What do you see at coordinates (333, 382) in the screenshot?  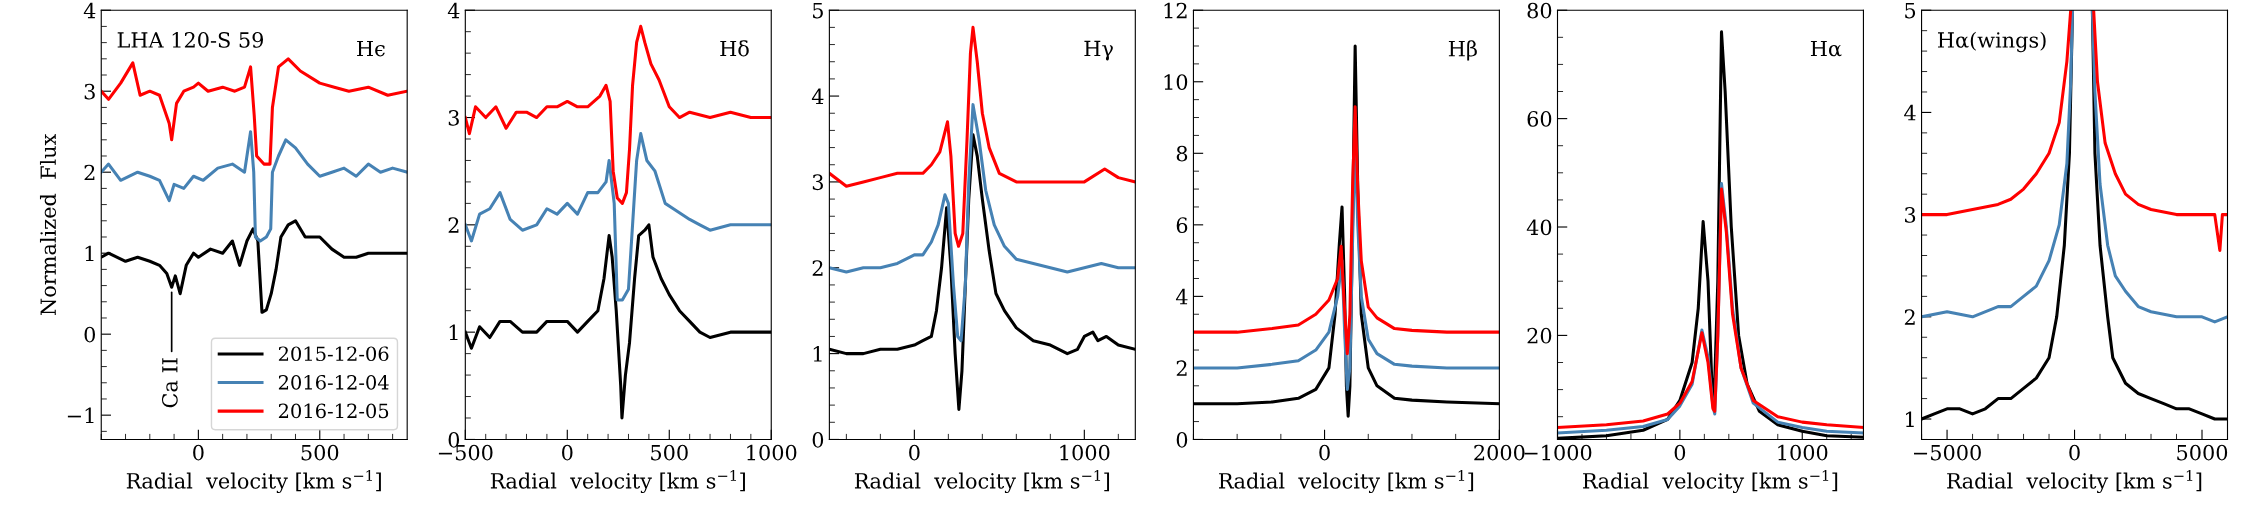 I see `legend-label: 2016-12-04` at bounding box center [333, 382].